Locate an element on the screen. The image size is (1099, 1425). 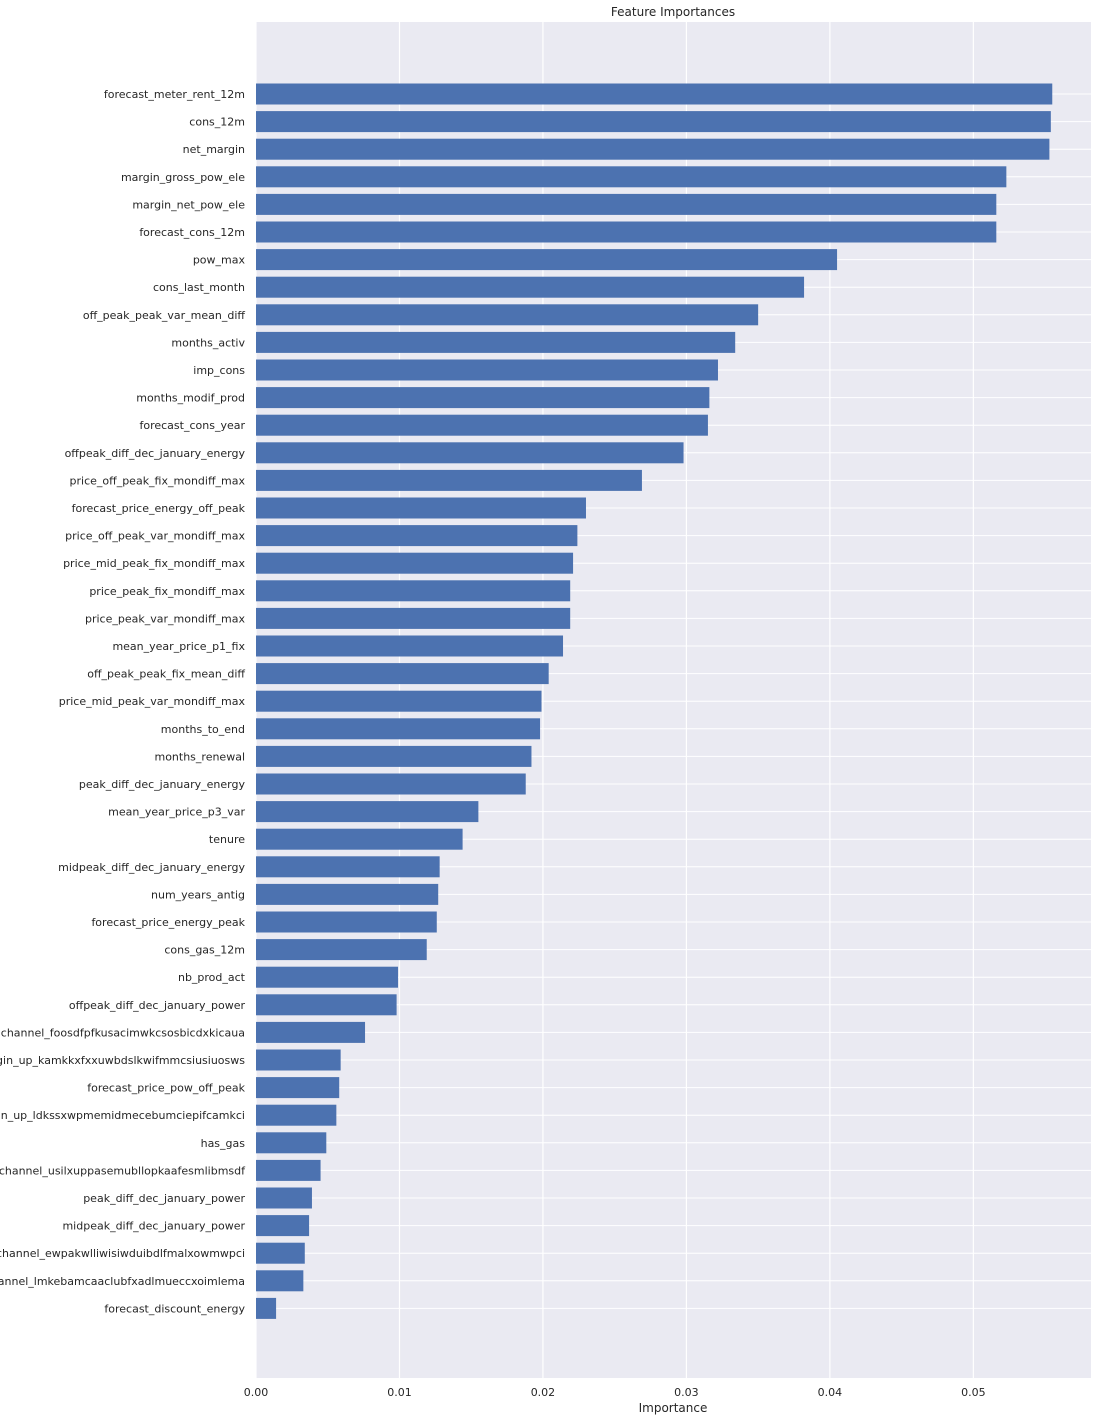
y-tick-label: forecast_price_pow_off_peak is located at coordinates (166, 1088).